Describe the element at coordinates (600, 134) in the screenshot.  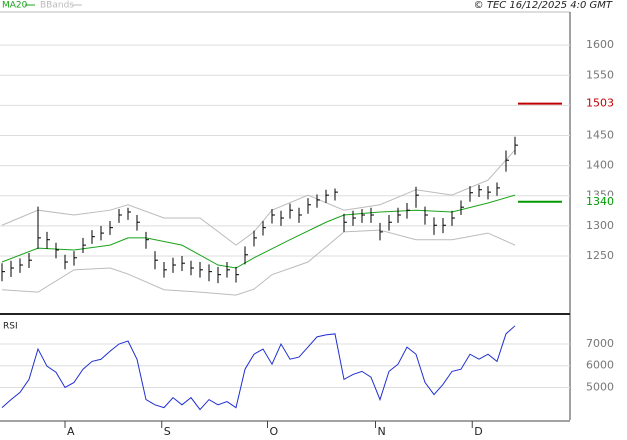
I see `y-tick-label: 1450` at that location.